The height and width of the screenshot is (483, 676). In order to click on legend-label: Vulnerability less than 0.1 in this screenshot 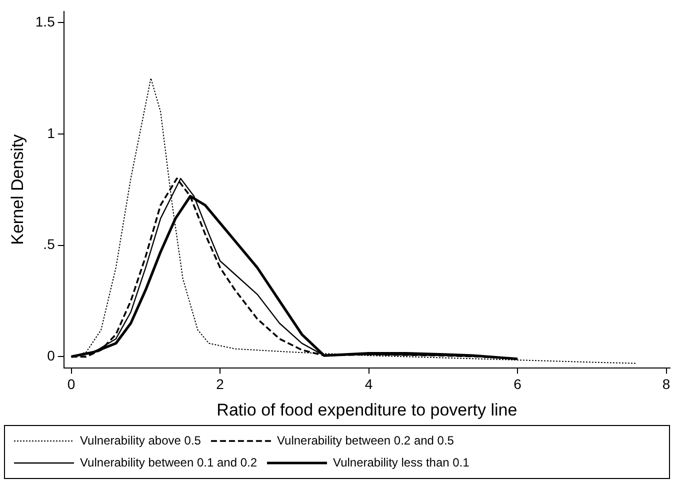, I will do `click(401, 462)`.